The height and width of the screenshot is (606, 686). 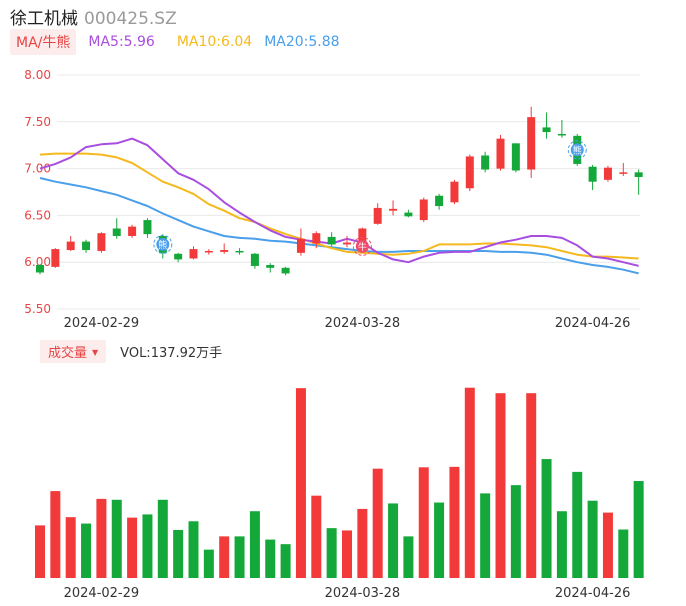 What do you see at coordinates (43, 42) in the screenshot?
I see `ma-indicator-selector: MA/牛熊` at bounding box center [43, 42].